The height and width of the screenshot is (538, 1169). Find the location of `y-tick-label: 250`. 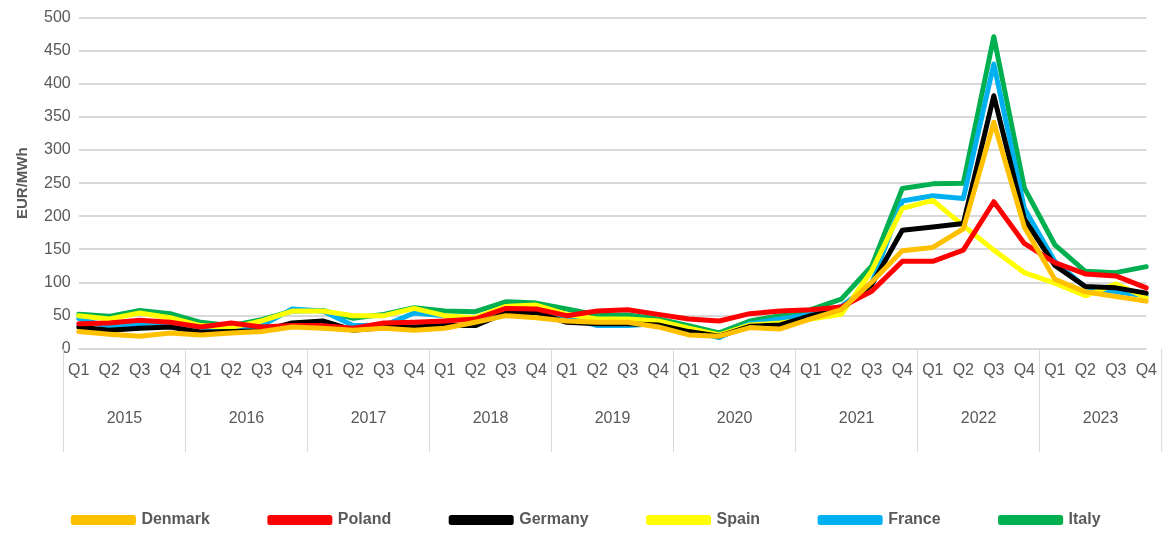

y-tick-label: 250 is located at coordinates (57, 182).